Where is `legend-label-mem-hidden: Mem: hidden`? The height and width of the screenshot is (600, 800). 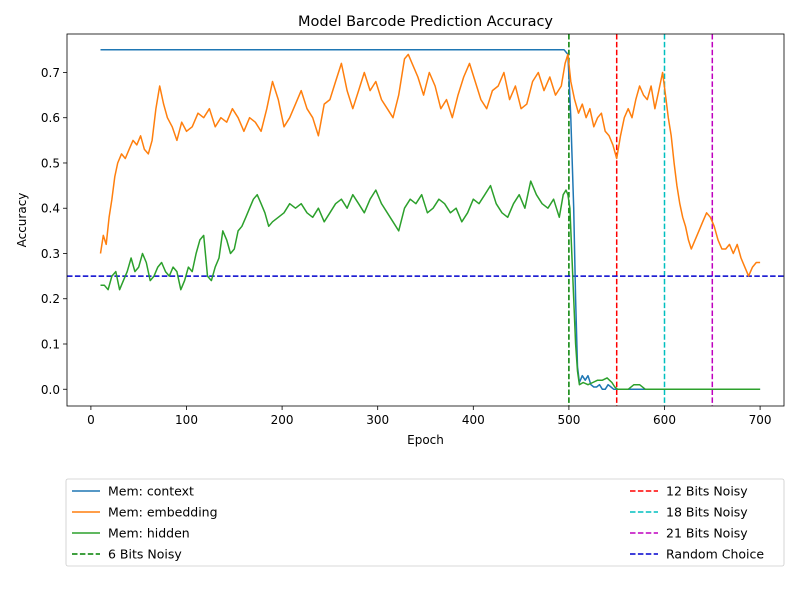
legend-label-mem-hidden: Mem: hidden is located at coordinates (149, 533).